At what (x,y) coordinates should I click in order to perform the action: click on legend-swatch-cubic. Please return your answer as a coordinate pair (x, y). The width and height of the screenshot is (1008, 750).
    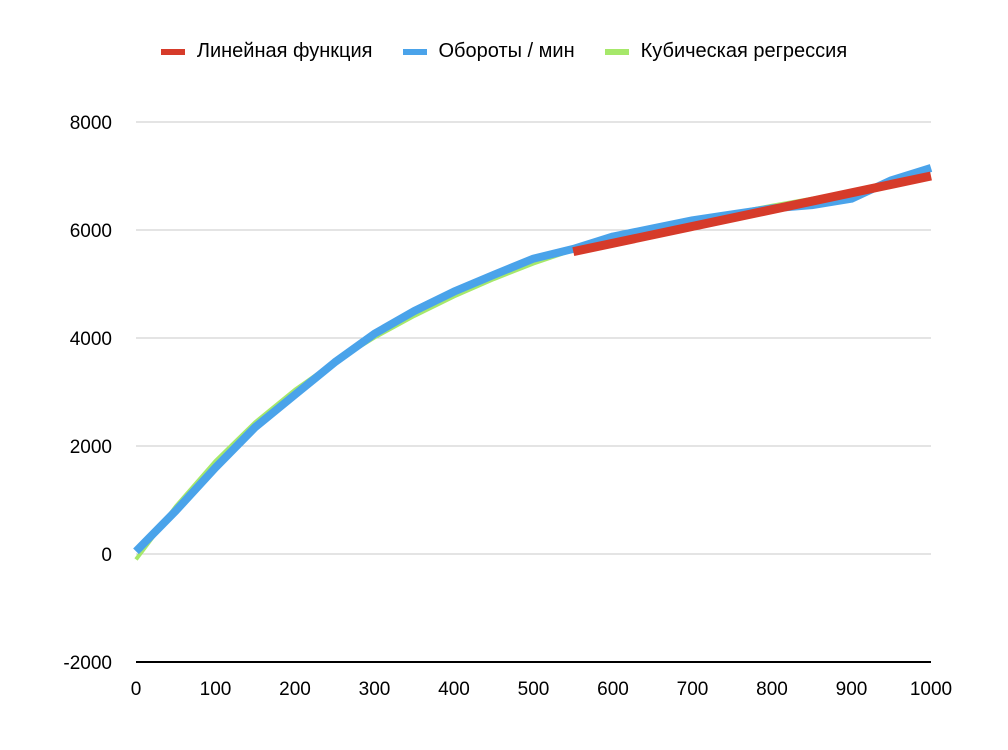
    Looking at the image, I should click on (616, 51).